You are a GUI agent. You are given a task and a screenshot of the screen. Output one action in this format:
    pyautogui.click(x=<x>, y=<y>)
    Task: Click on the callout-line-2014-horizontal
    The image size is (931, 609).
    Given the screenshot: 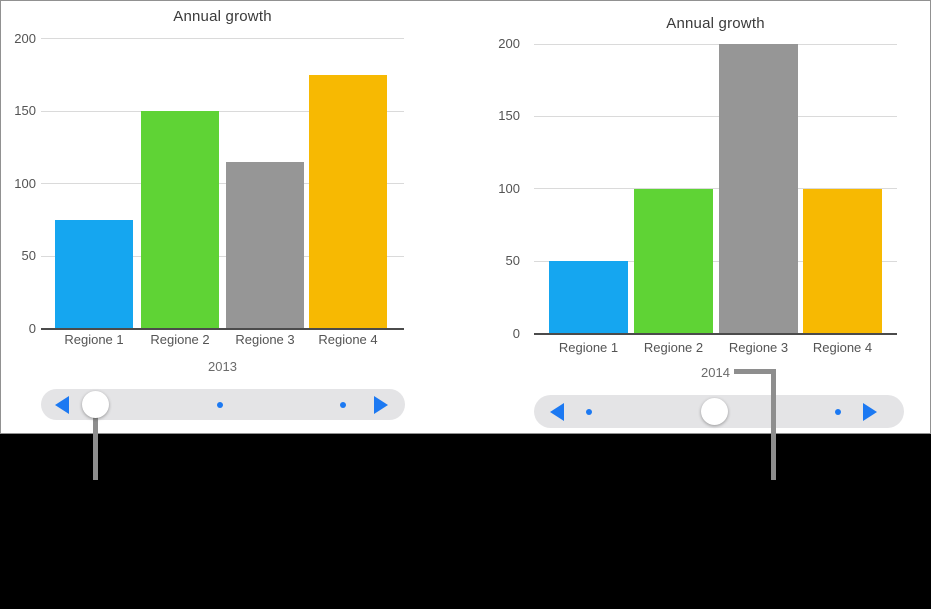 What is the action you would take?
    pyautogui.click(x=755, y=371)
    